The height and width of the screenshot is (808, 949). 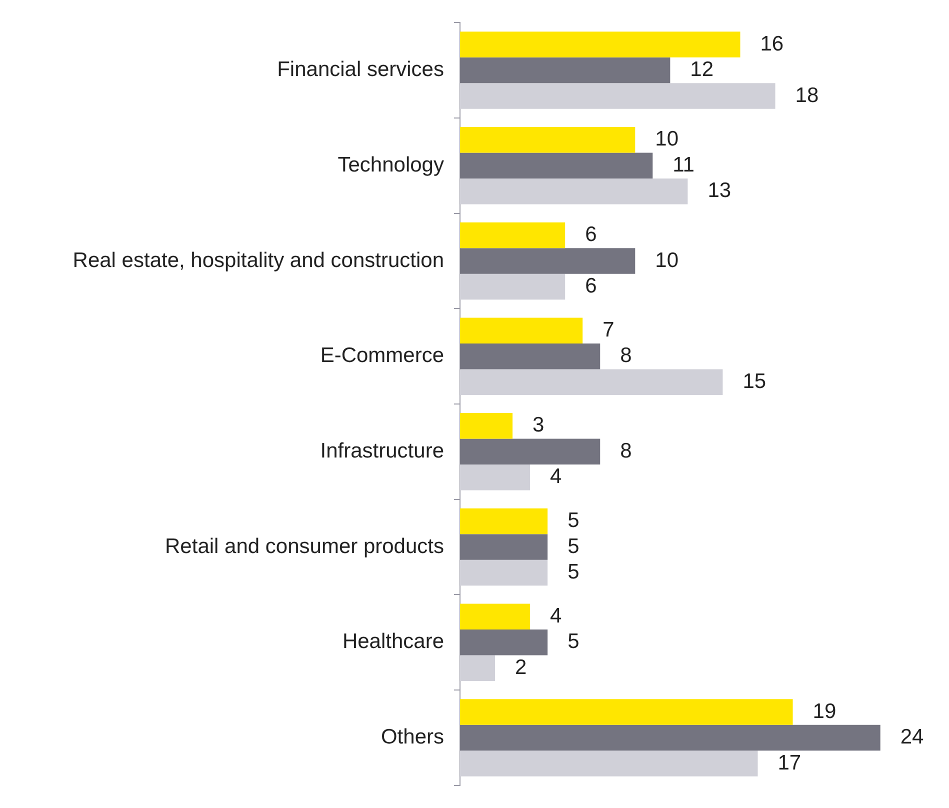 I want to click on y-tick-label: Technology, so click(x=391, y=164).